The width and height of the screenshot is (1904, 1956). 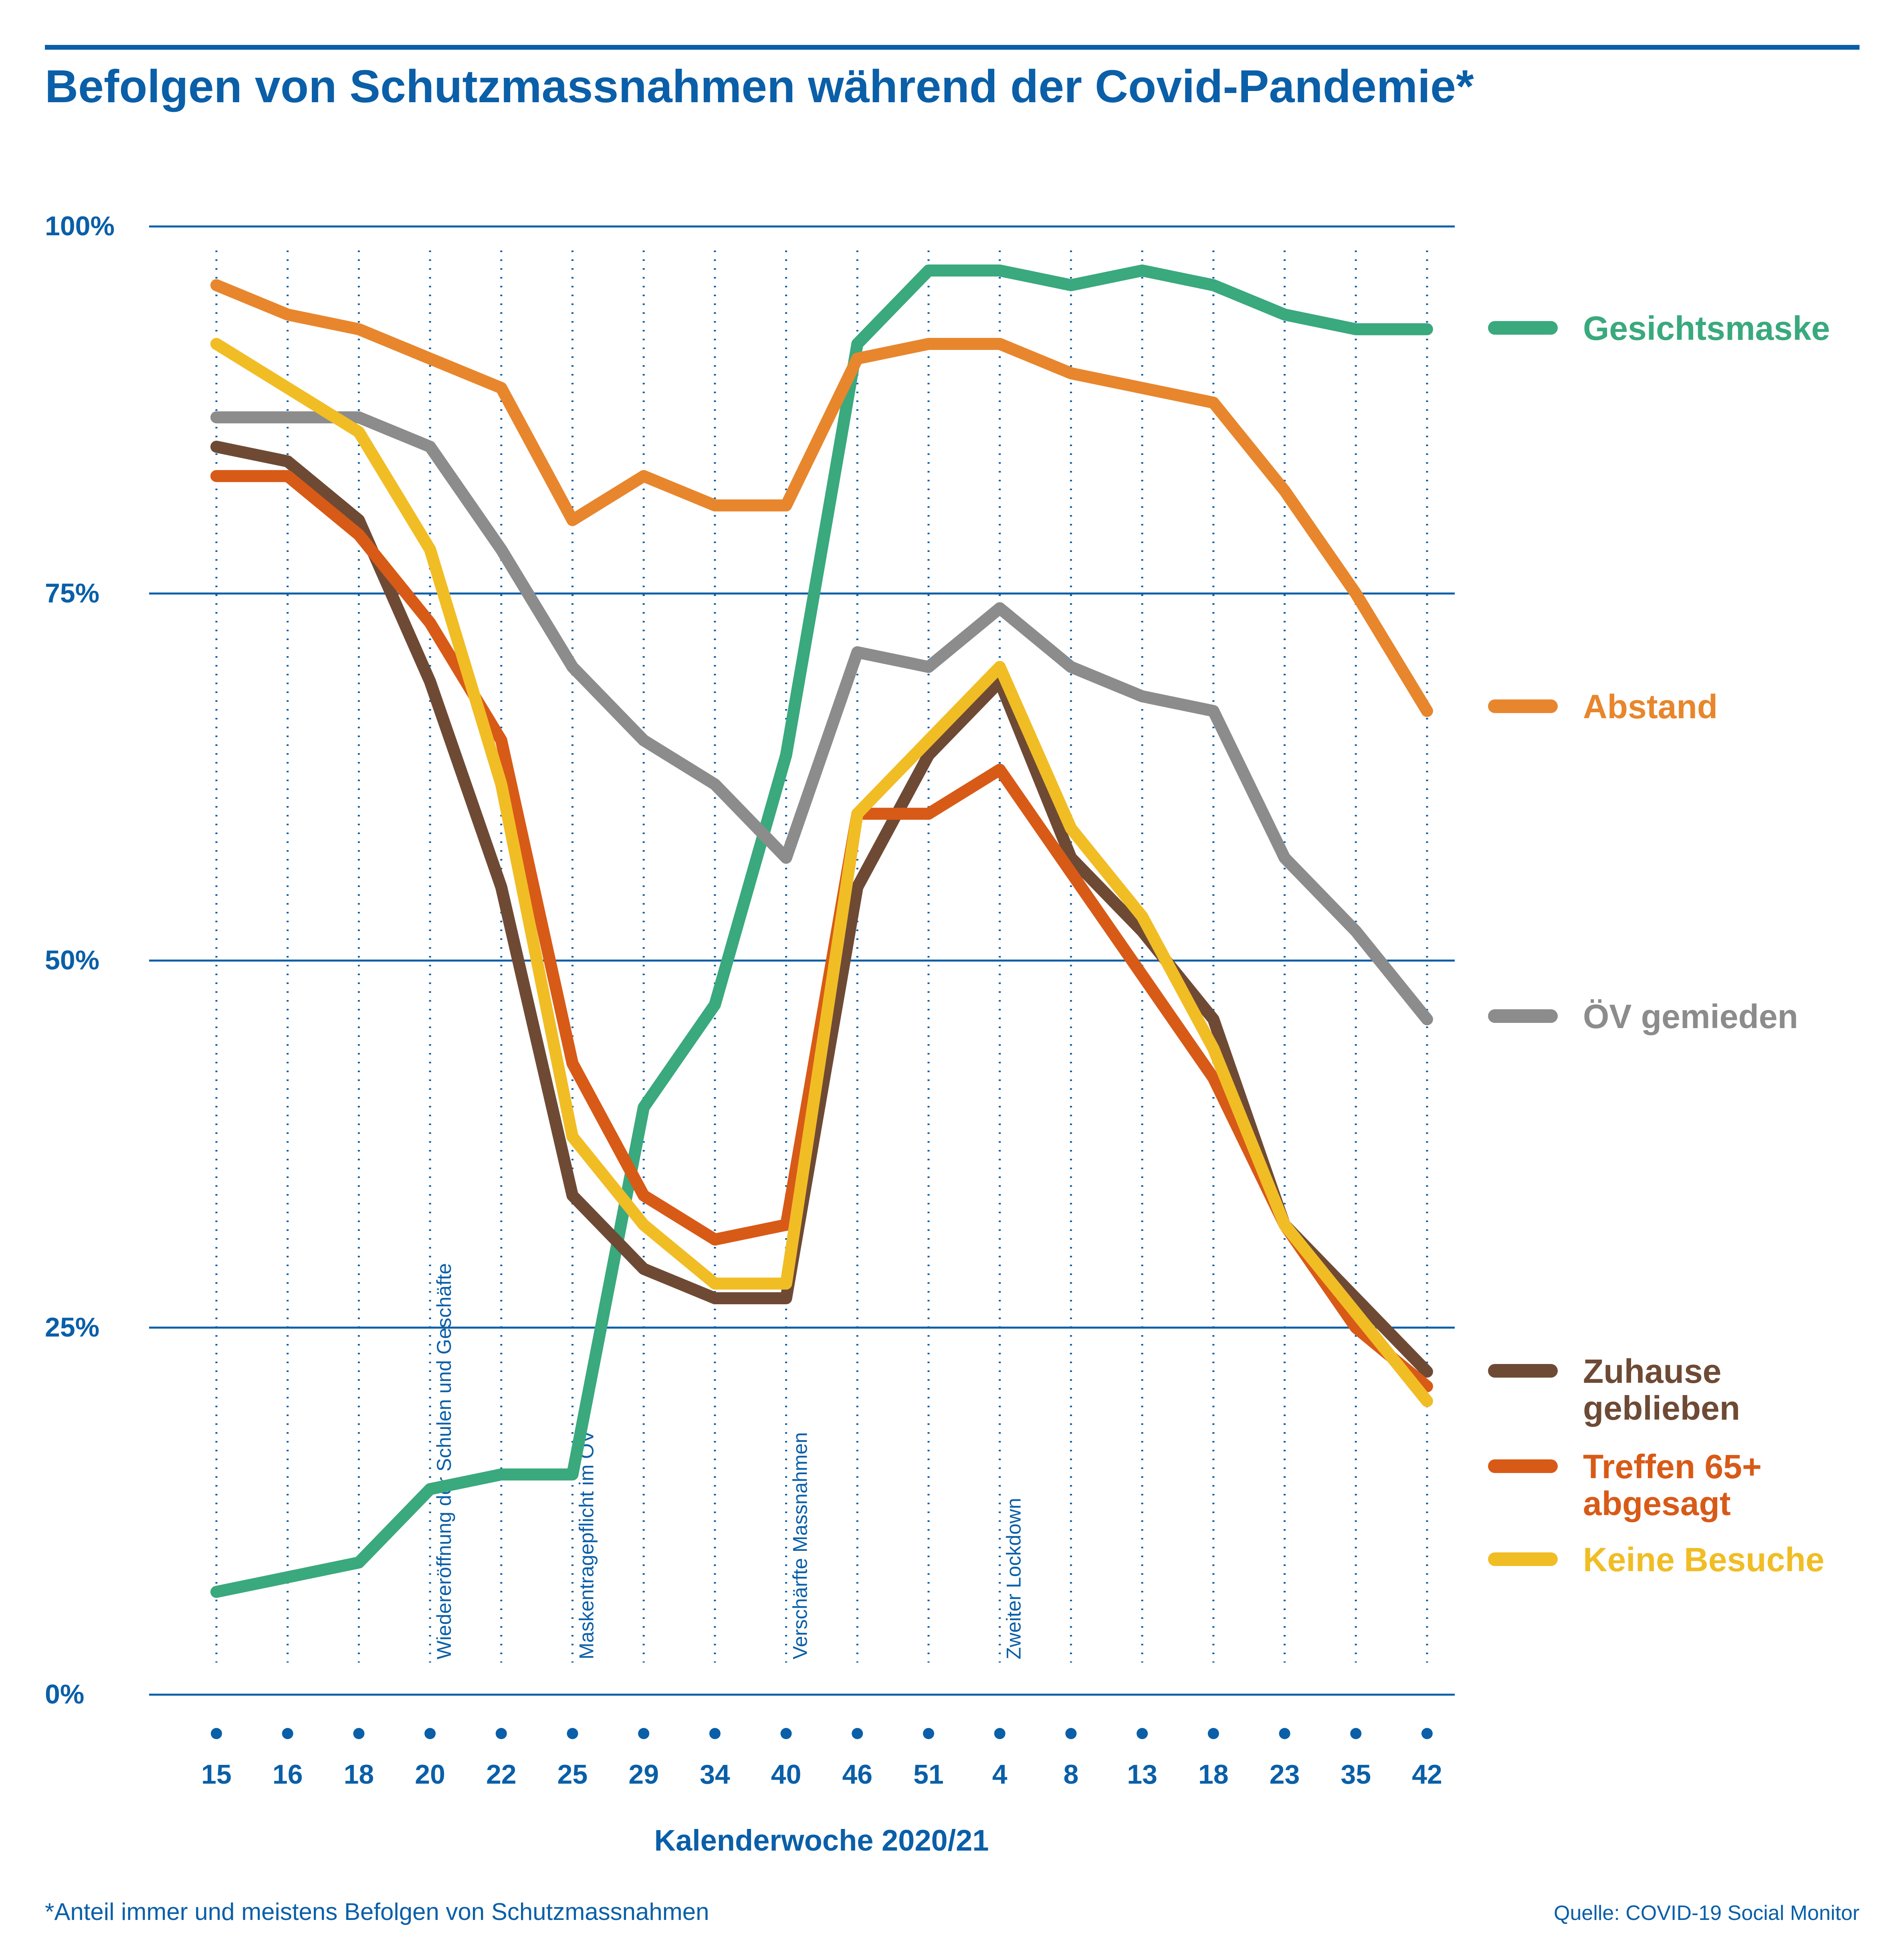 What do you see at coordinates (216, 1775) in the screenshot?
I see `x-tick-label: 15` at bounding box center [216, 1775].